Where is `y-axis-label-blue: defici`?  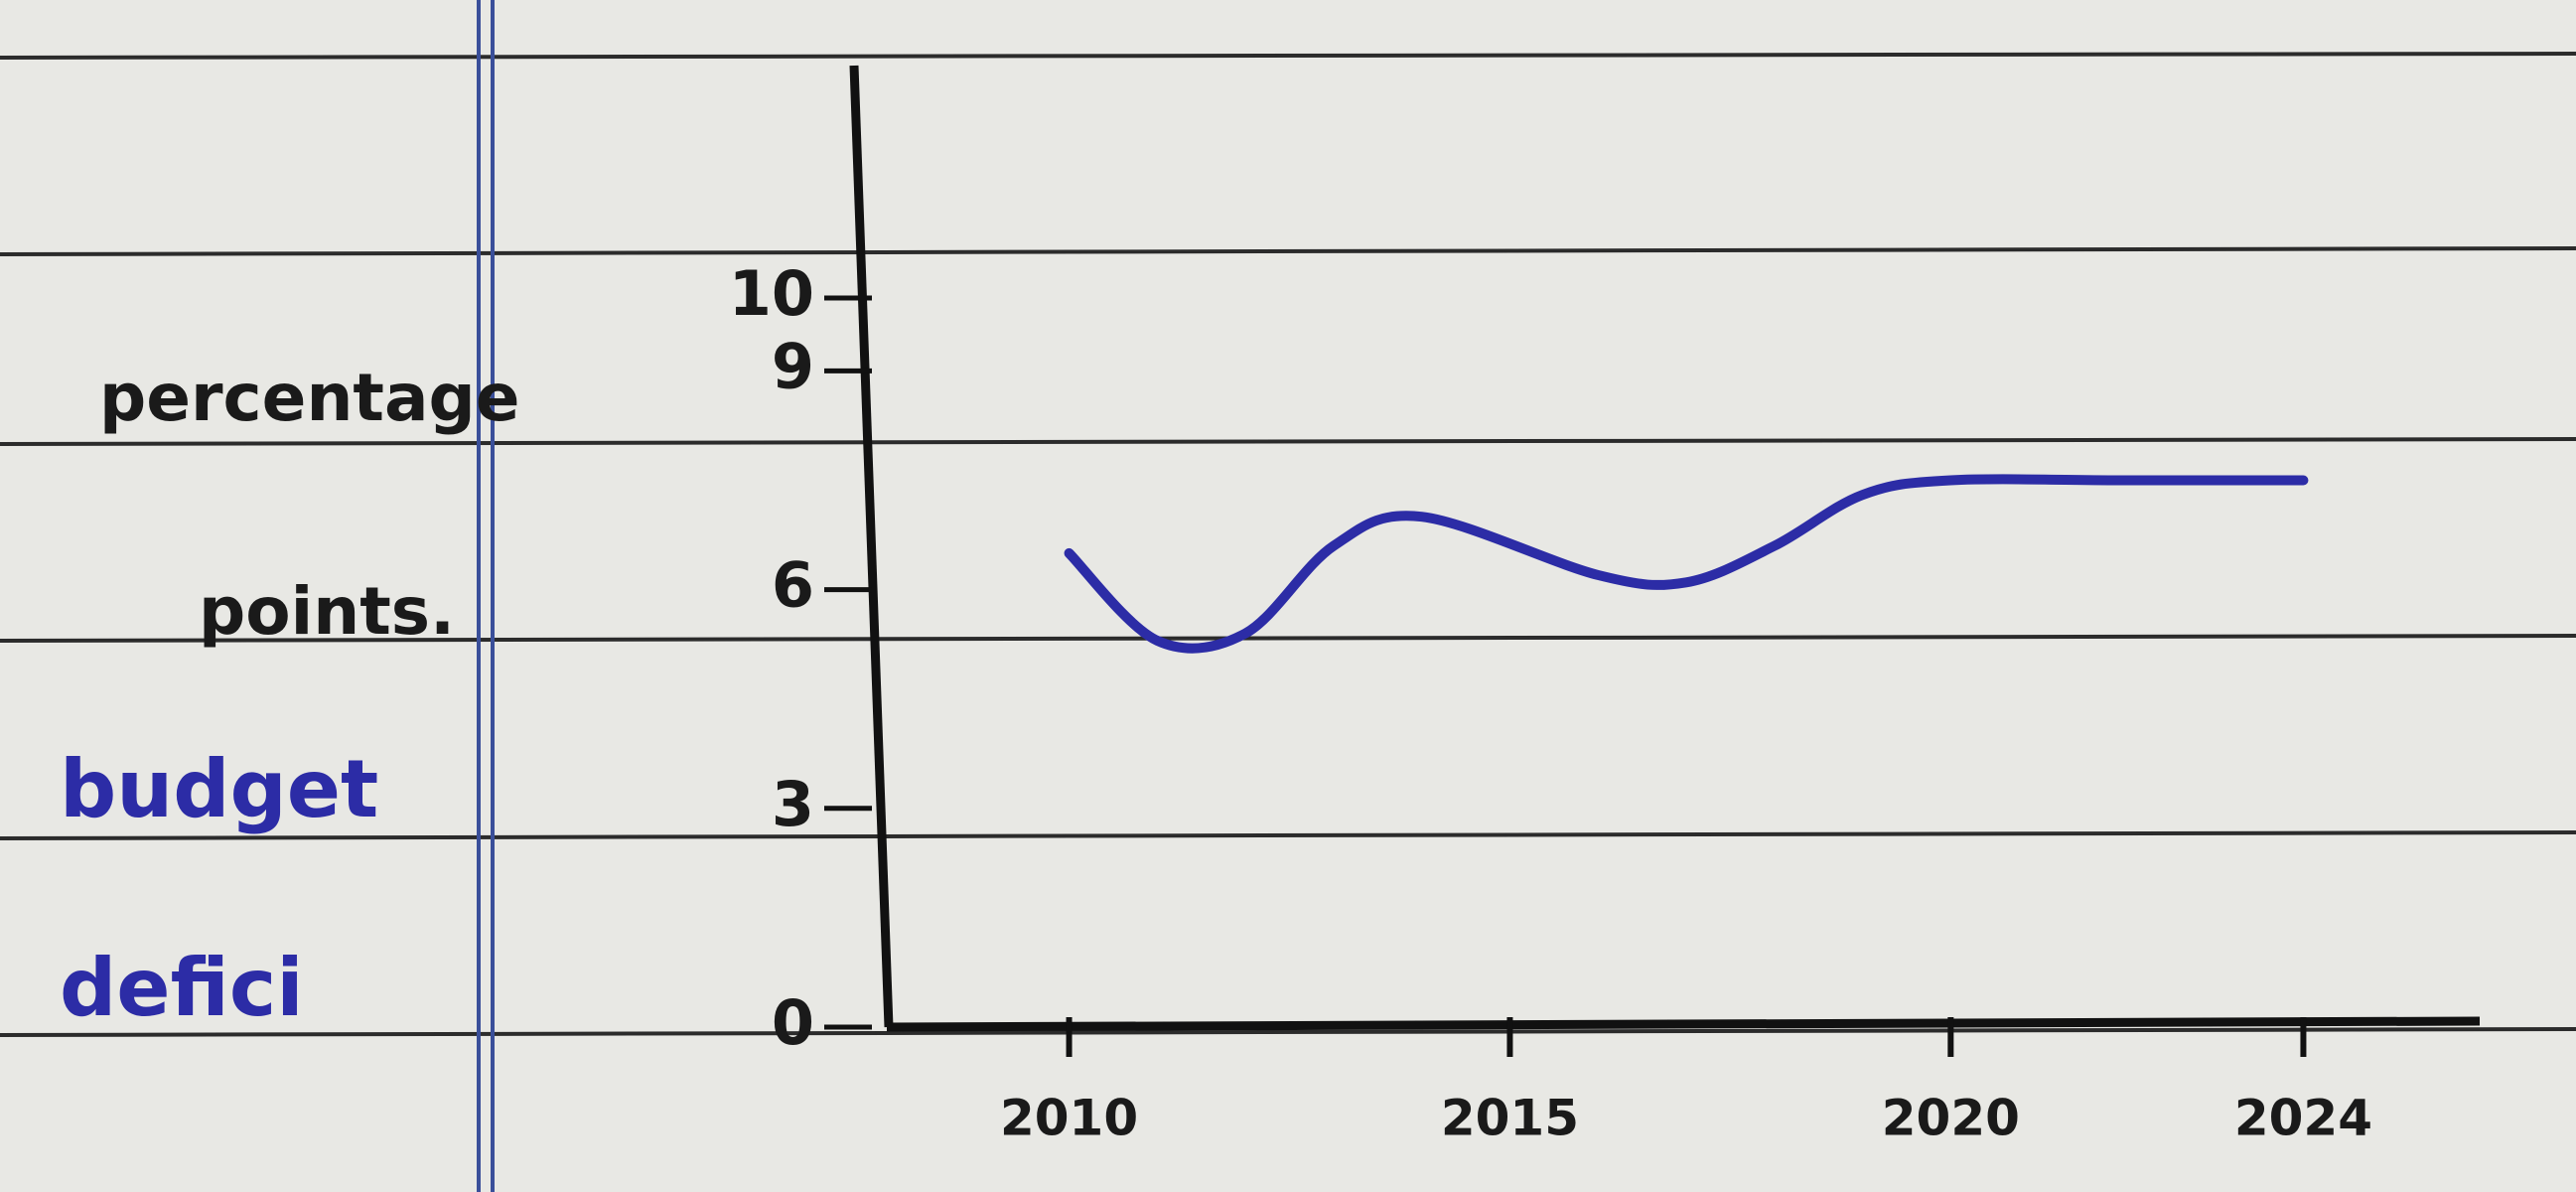
y-axis-label-blue: defici is located at coordinates (182, 988).